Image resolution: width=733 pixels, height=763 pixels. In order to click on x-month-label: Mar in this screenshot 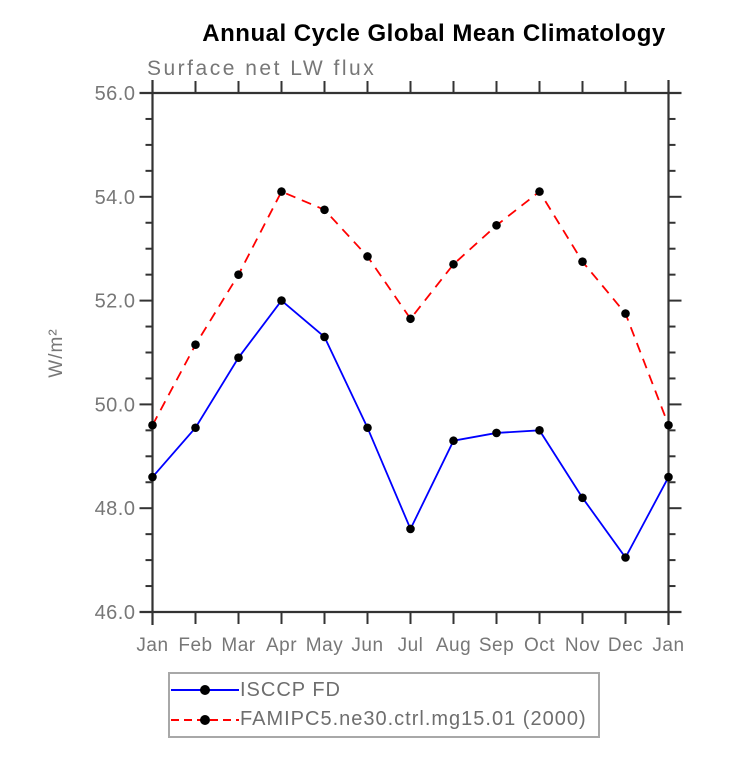, I will do `click(238, 645)`.